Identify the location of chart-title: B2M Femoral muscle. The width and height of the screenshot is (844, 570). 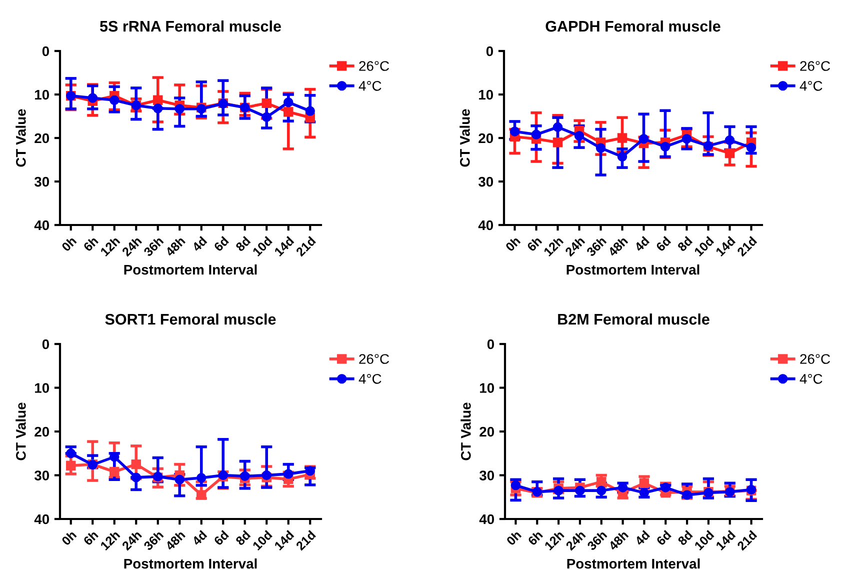
(634, 319).